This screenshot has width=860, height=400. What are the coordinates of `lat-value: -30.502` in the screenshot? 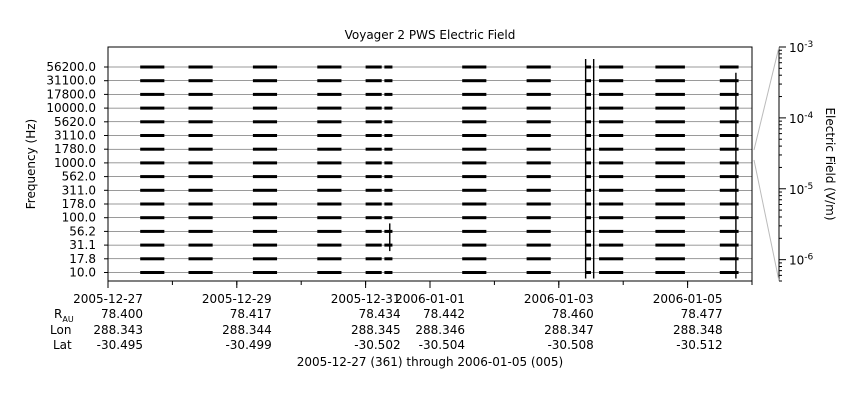 It's located at (377, 345).